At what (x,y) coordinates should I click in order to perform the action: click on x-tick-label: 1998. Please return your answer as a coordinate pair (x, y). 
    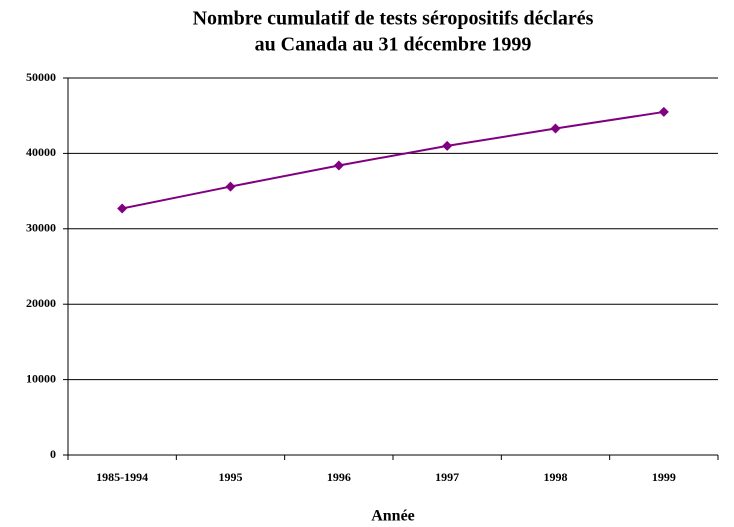
    Looking at the image, I should click on (556, 477).